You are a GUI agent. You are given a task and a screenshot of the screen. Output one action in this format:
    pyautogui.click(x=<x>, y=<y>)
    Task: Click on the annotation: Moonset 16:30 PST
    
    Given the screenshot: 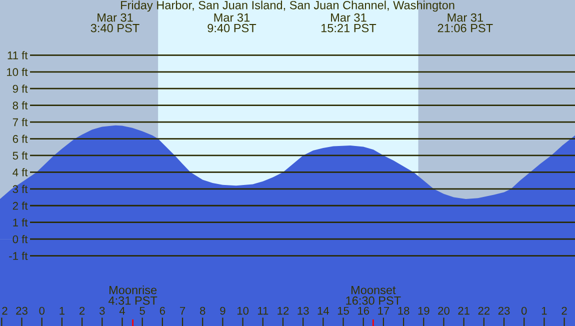 What is the action you would take?
    pyautogui.click(x=373, y=295)
    